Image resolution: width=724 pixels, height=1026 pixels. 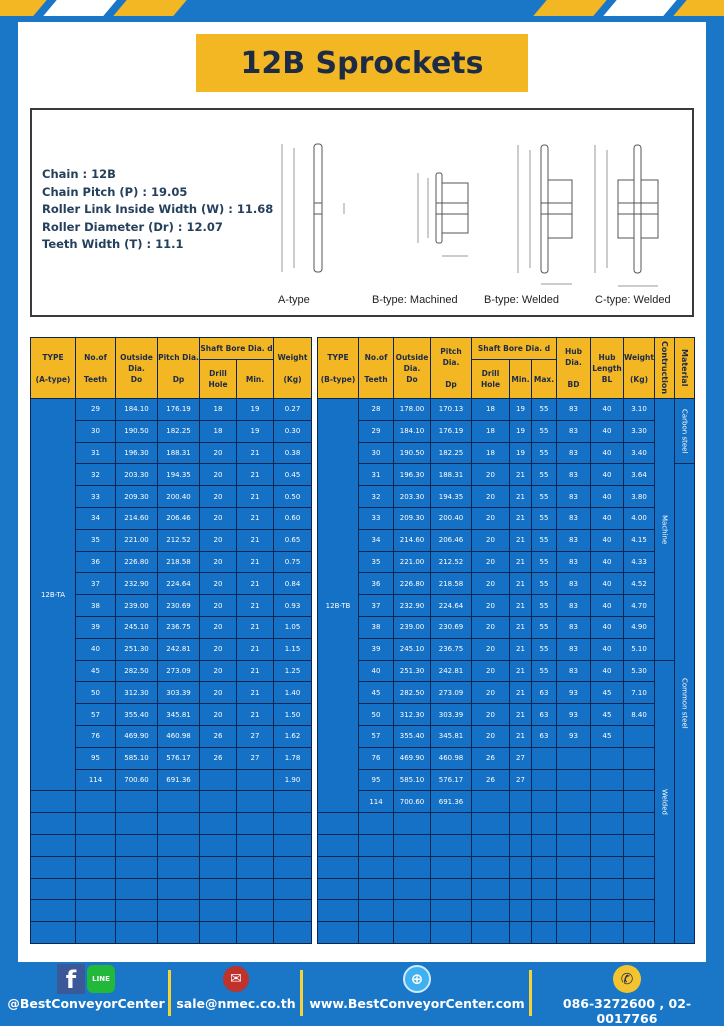 I want to click on cell-outside-dia: 184.10, so click(x=412, y=431).